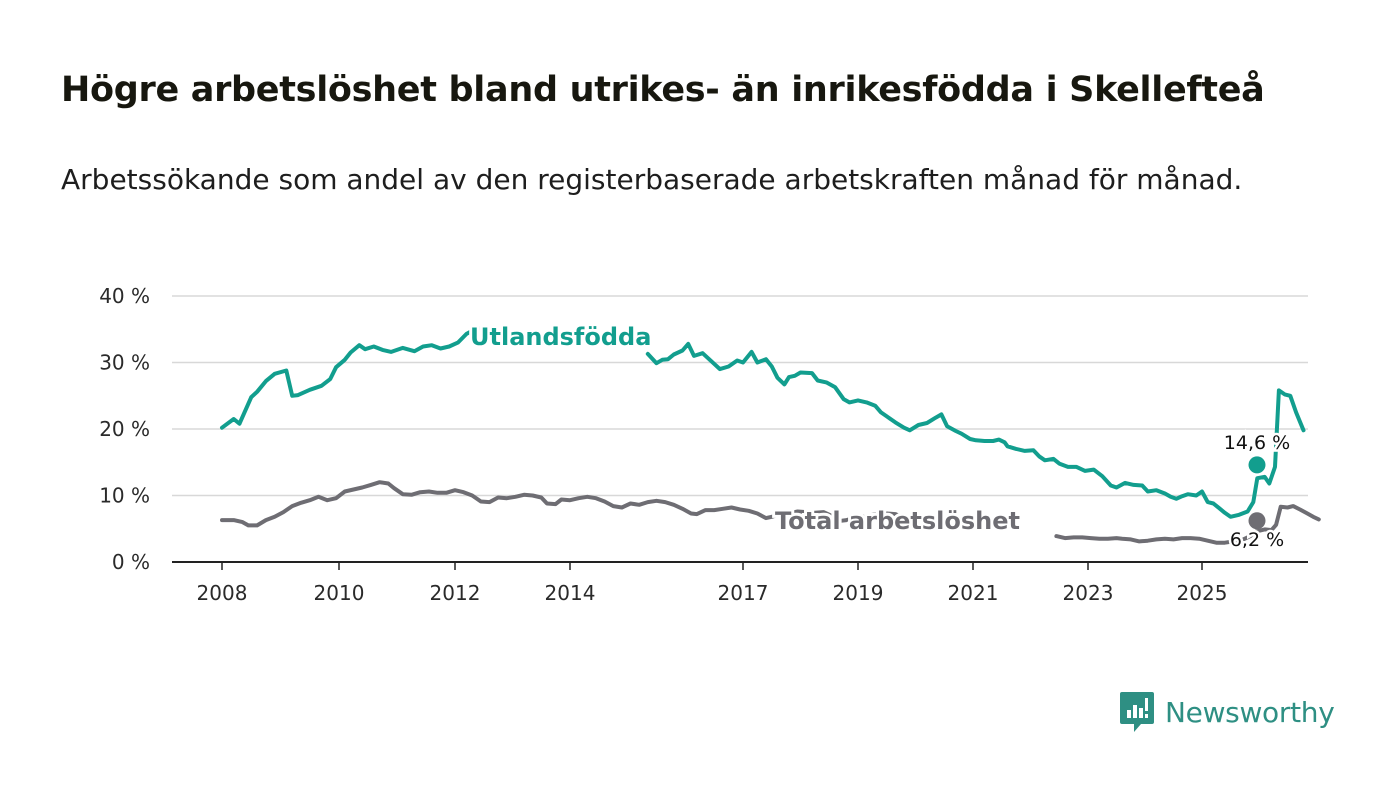 This screenshot has height=794, width=1400. I want to click on x-tick-label: 2019, so click(858, 593).